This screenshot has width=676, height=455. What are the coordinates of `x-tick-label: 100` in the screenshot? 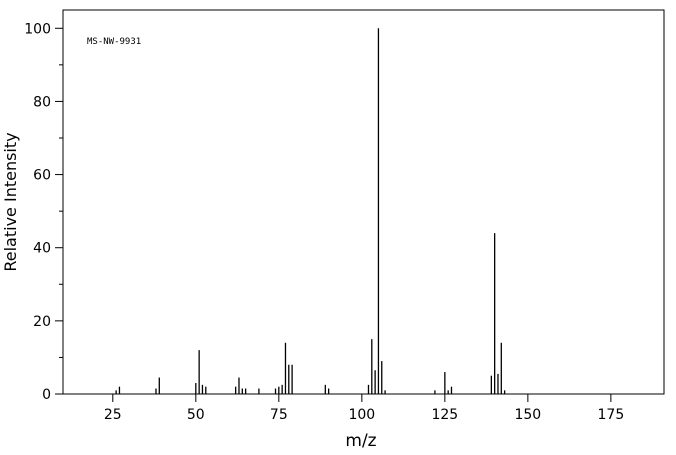 It's located at (361, 415).